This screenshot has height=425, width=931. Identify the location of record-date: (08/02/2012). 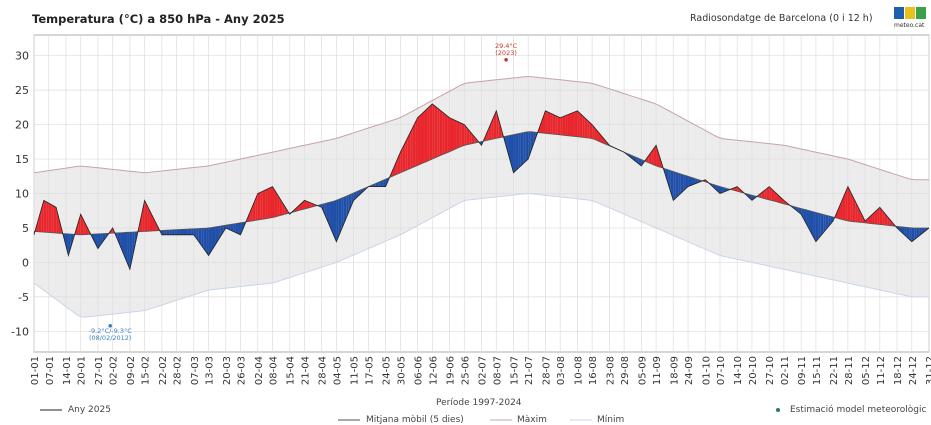
(110, 338).